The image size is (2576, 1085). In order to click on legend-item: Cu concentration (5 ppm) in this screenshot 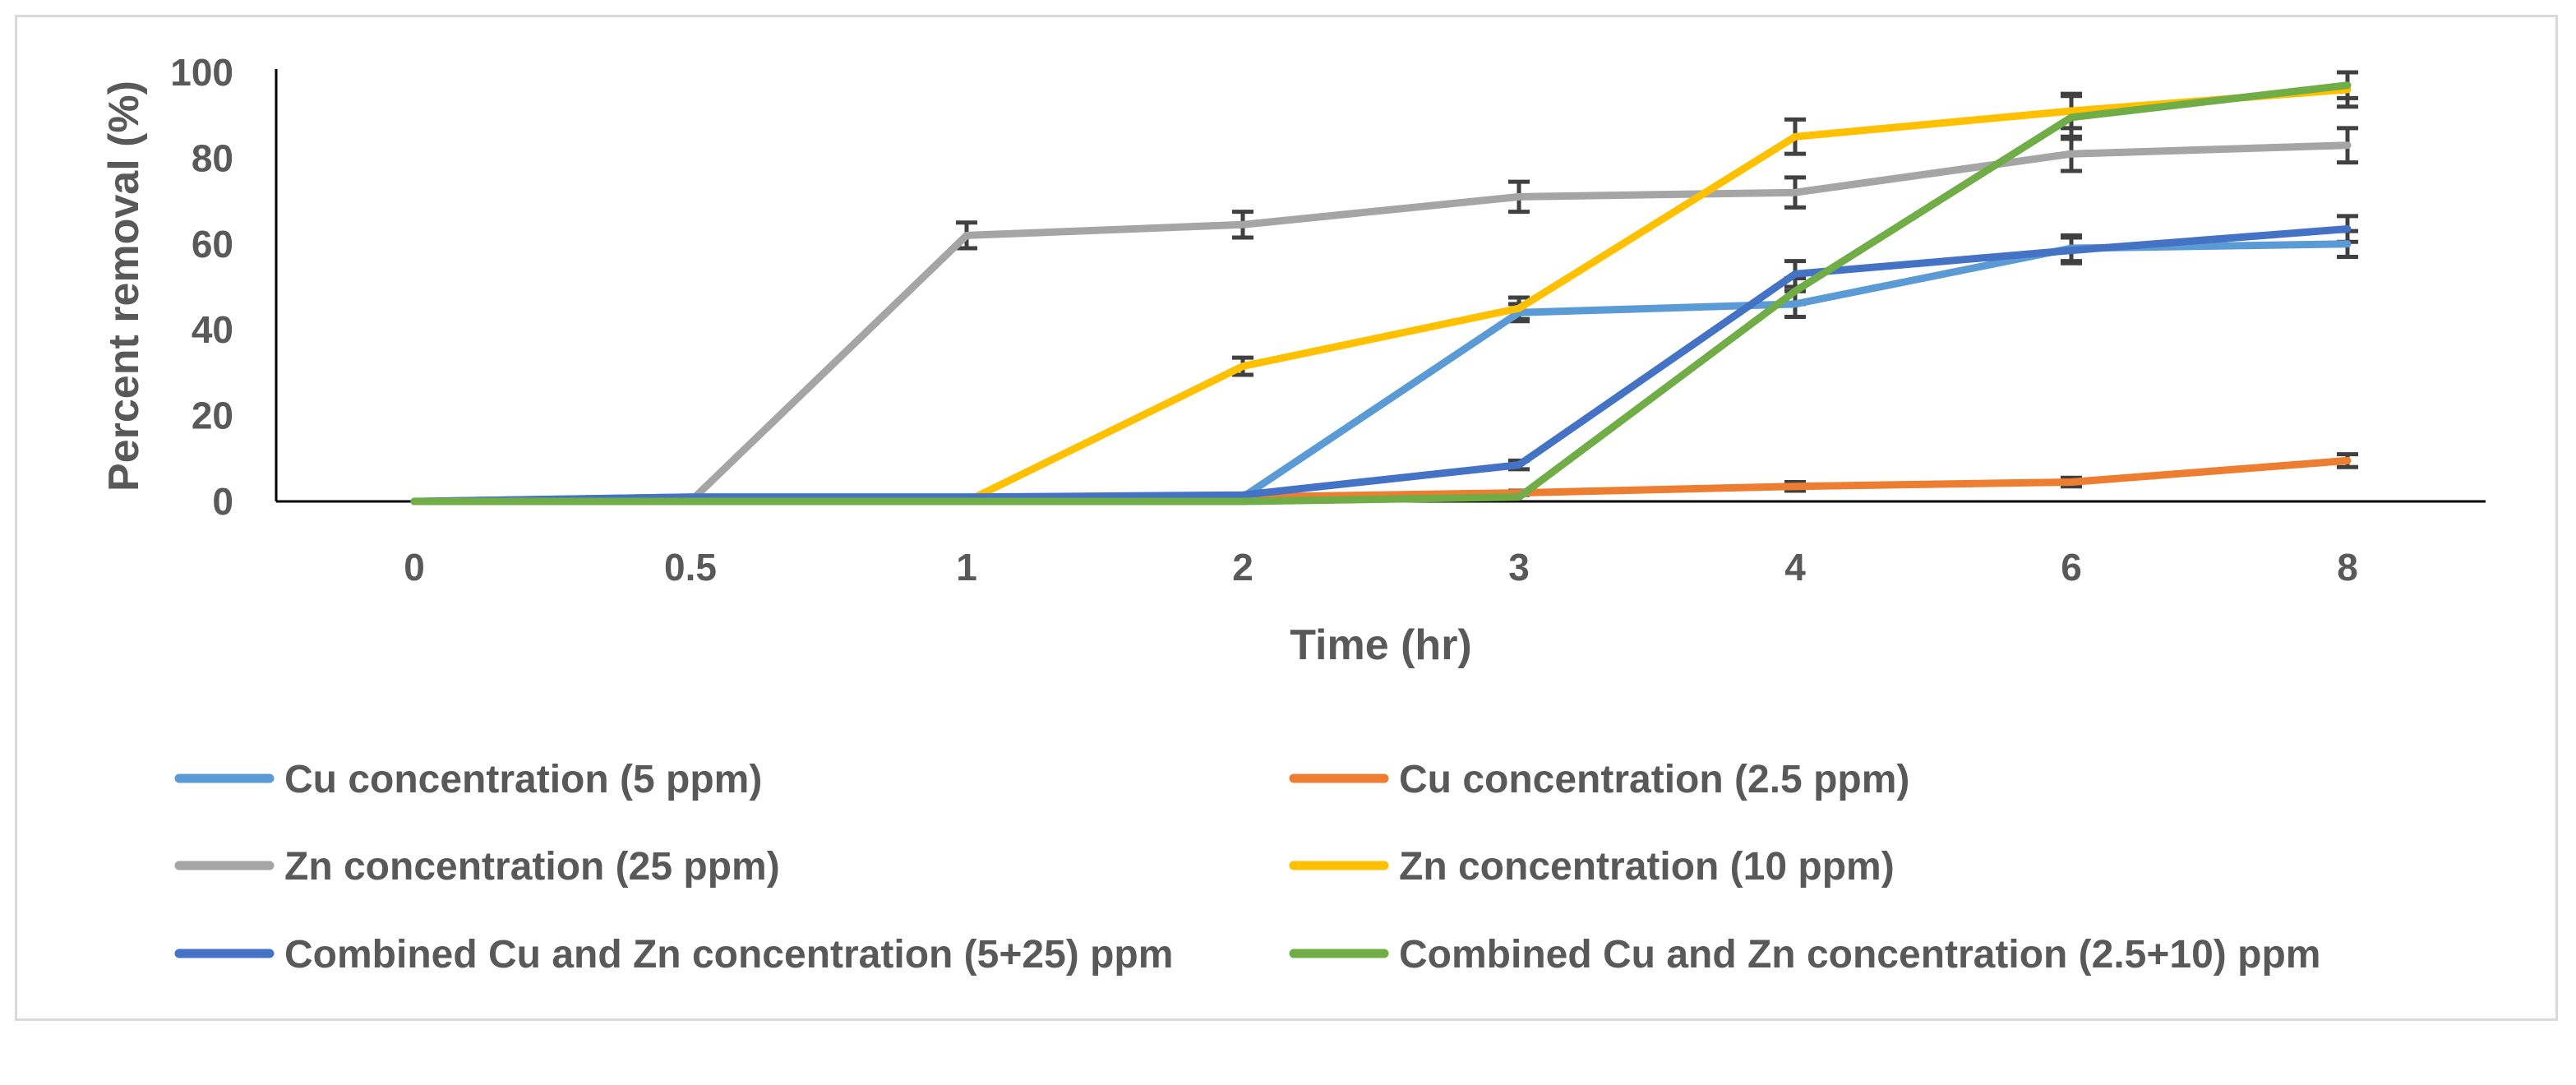, I will do `click(468, 780)`.